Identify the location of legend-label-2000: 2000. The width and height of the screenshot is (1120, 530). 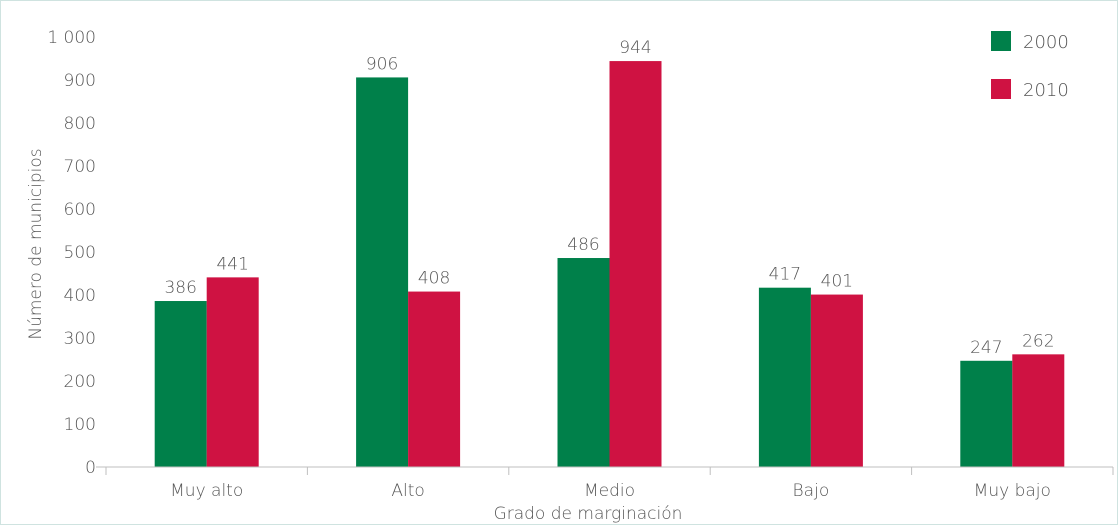
(1046, 42).